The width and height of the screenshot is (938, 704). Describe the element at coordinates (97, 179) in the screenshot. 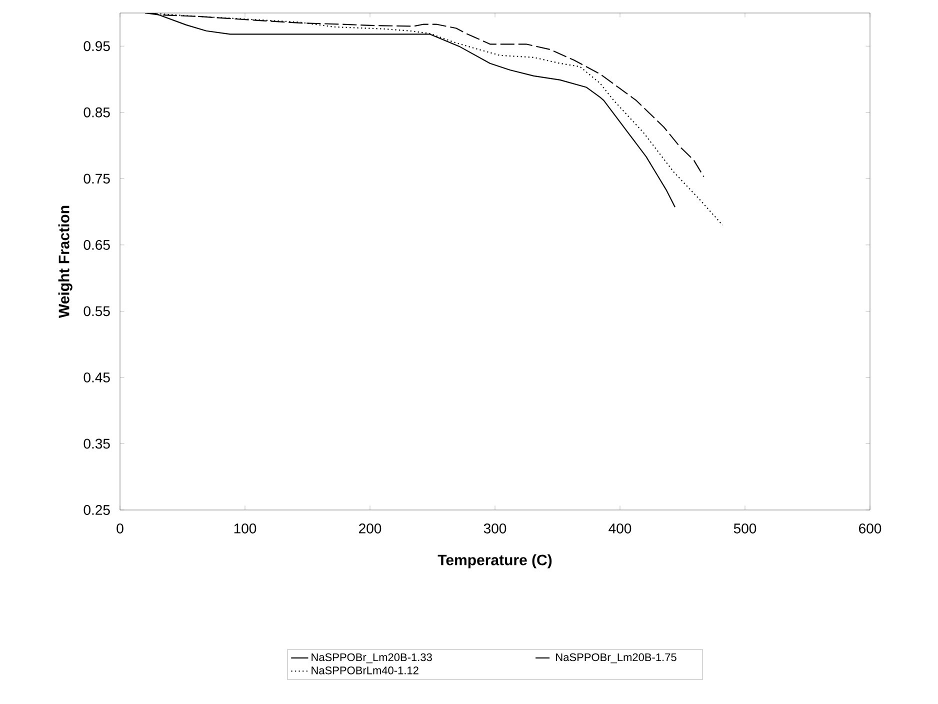

I see `y-tick-label: 0.75` at that location.